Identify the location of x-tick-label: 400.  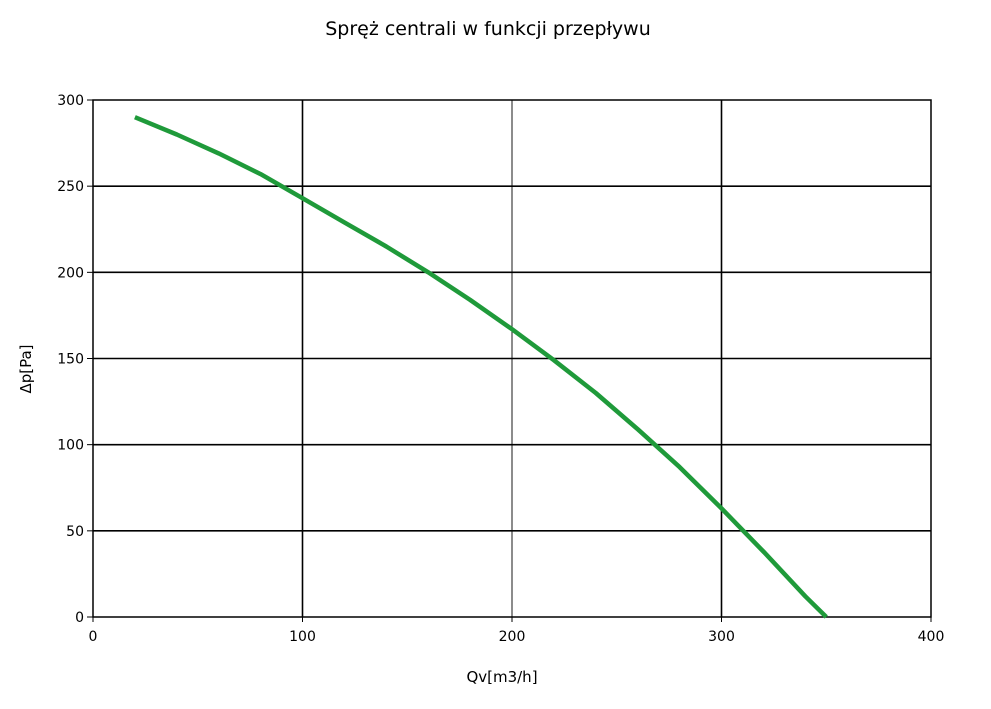
(931, 637).